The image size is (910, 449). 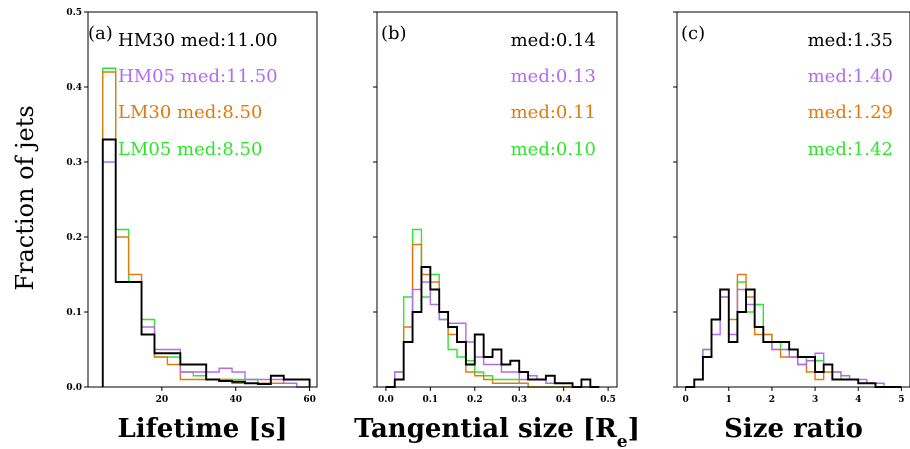 I want to click on y-tick-label: 0.4, so click(x=74, y=88).